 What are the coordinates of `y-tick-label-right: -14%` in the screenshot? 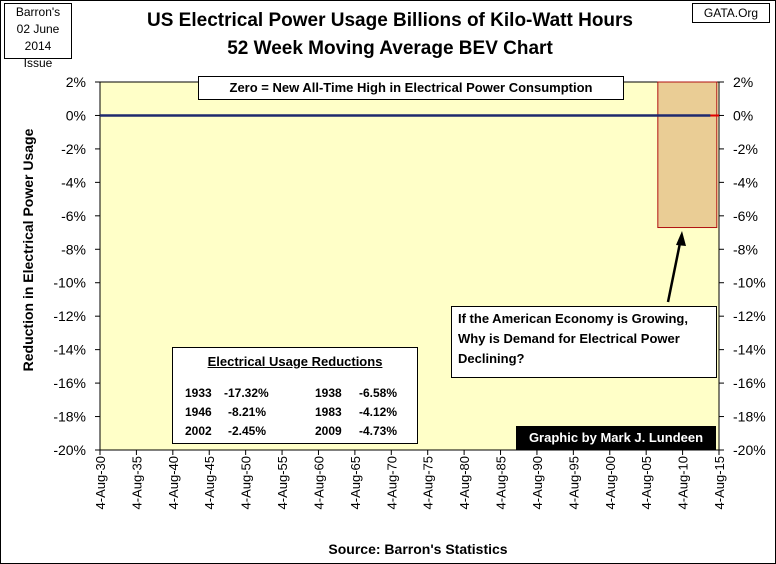 It's located at (749, 350).